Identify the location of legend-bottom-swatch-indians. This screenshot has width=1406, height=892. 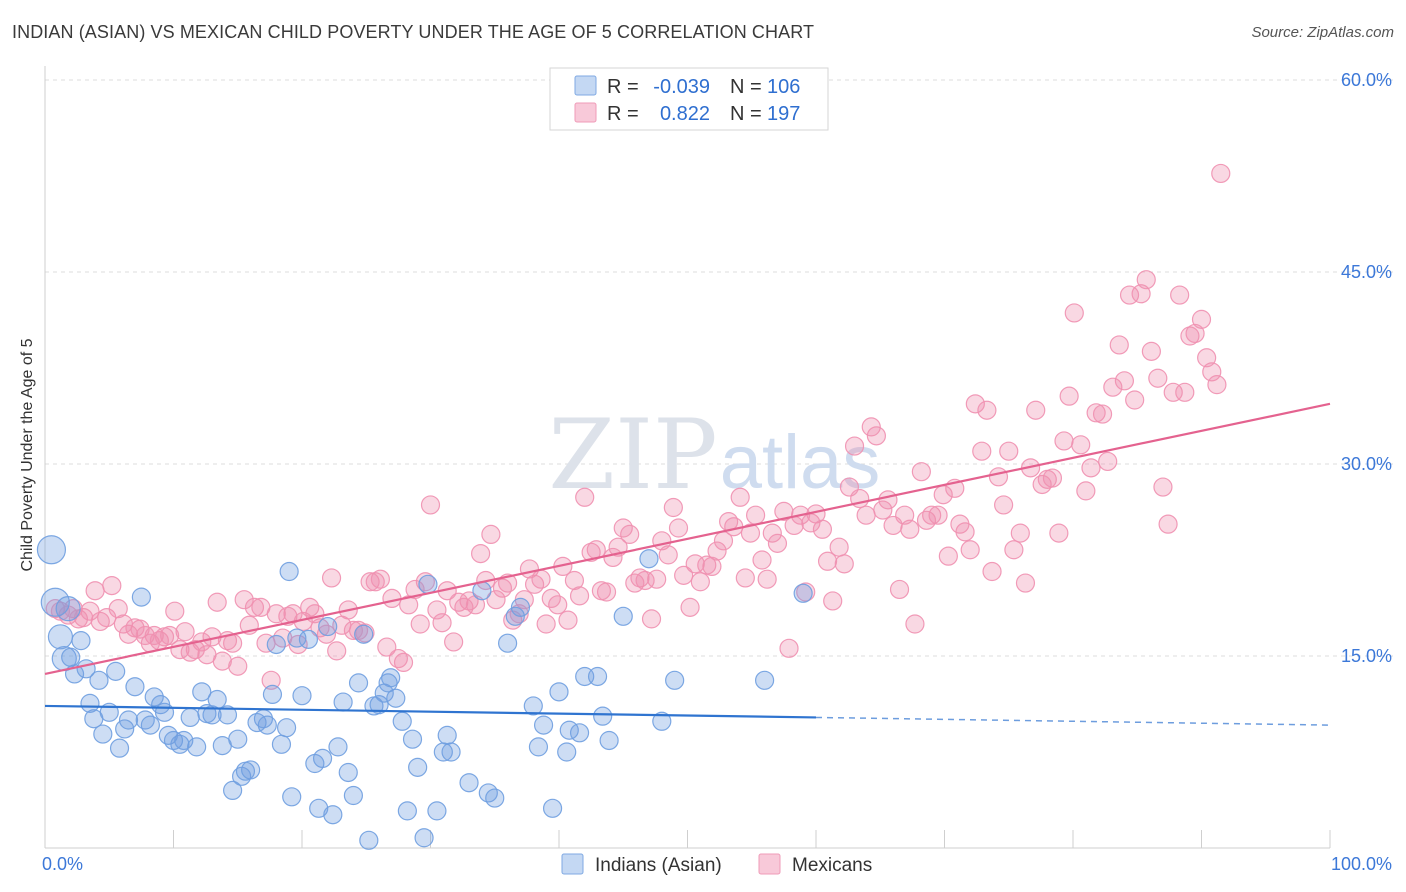
(572, 864).